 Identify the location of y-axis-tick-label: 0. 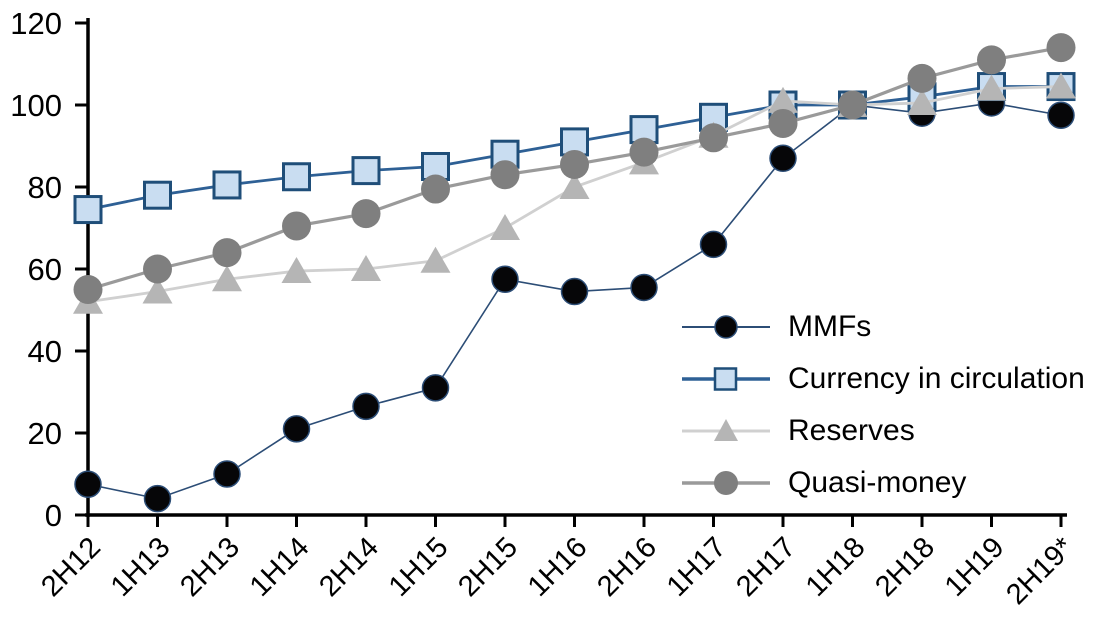
(53, 515).